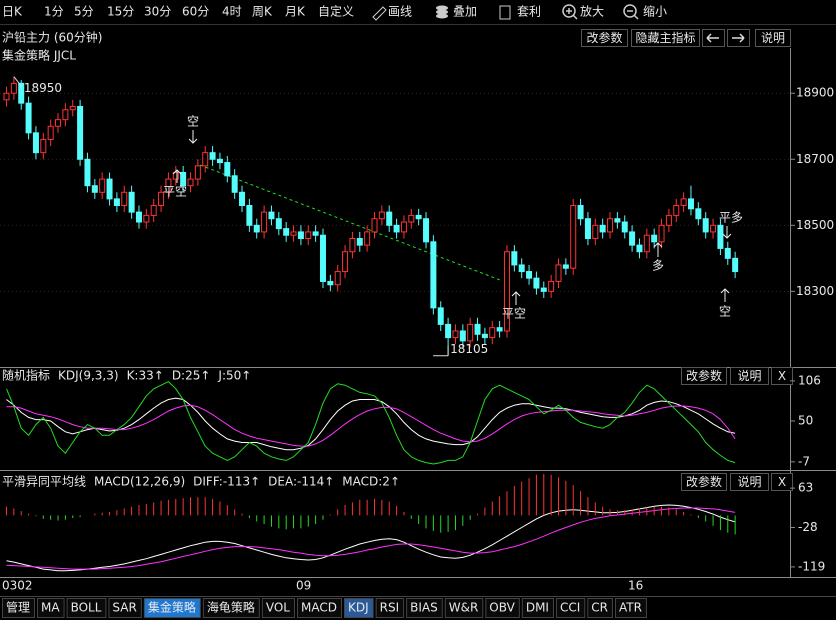 This screenshot has height=620, width=836. I want to click on indicator-tab: SAR, so click(125, 608).